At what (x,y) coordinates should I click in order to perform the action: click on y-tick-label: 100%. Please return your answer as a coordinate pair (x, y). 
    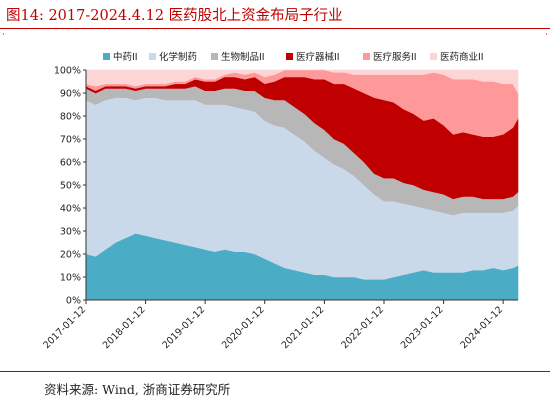
    Looking at the image, I should click on (67, 71).